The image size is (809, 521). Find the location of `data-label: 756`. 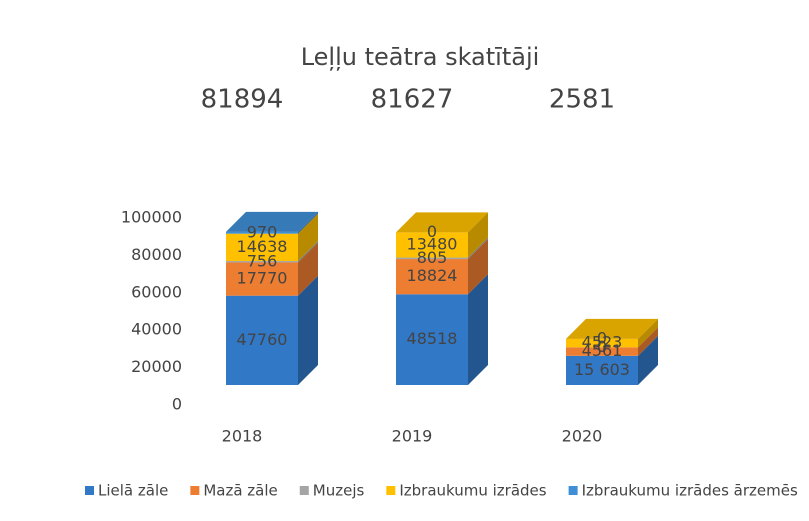

data-label: 756 is located at coordinates (262, 260).